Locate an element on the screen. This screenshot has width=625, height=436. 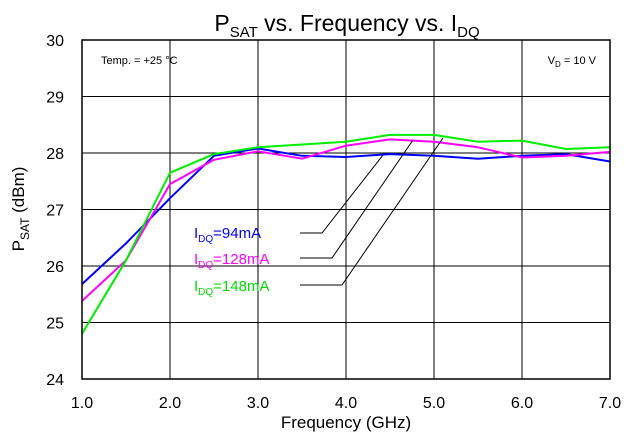
leader-line-148ma is located at coordinates (372, 211).